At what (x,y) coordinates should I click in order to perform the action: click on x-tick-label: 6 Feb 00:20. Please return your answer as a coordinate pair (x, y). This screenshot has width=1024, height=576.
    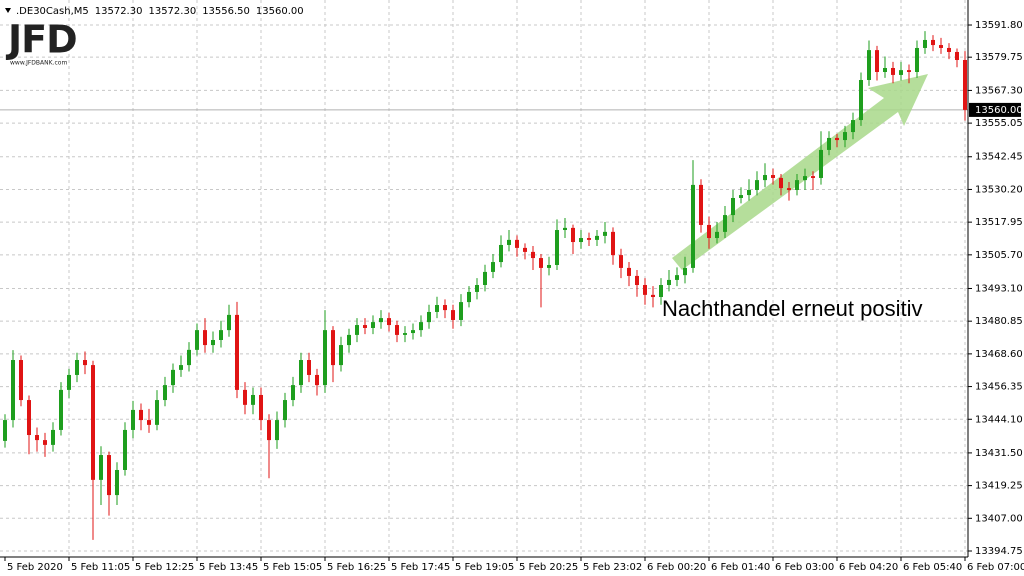
    Looking at the image, I should click on (676, 567).